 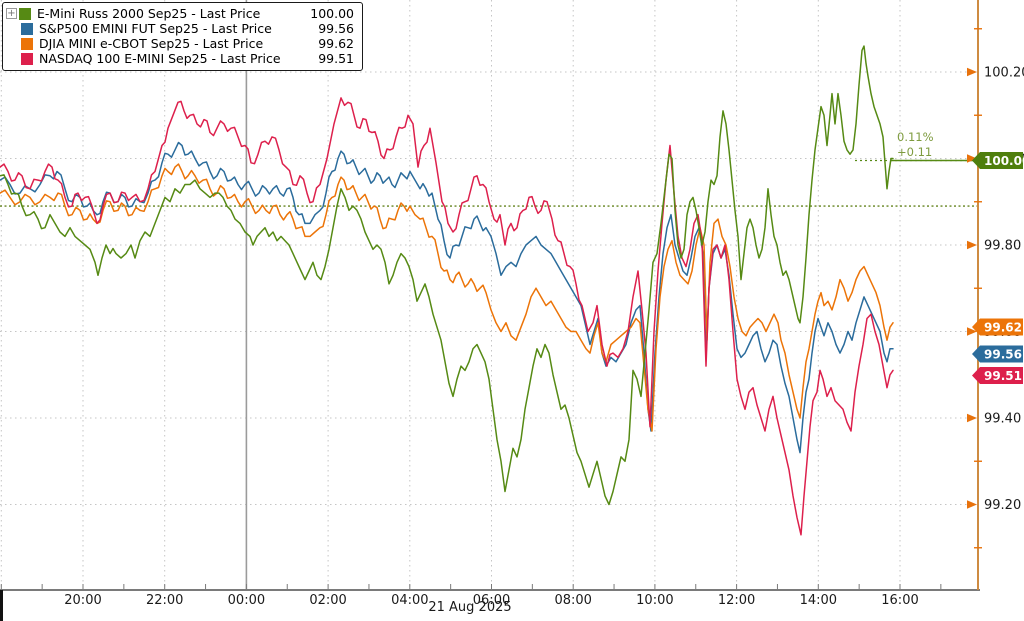 I want to click on x-axis-date-label: 21 Aug 2025, so click(x=470, y=607).